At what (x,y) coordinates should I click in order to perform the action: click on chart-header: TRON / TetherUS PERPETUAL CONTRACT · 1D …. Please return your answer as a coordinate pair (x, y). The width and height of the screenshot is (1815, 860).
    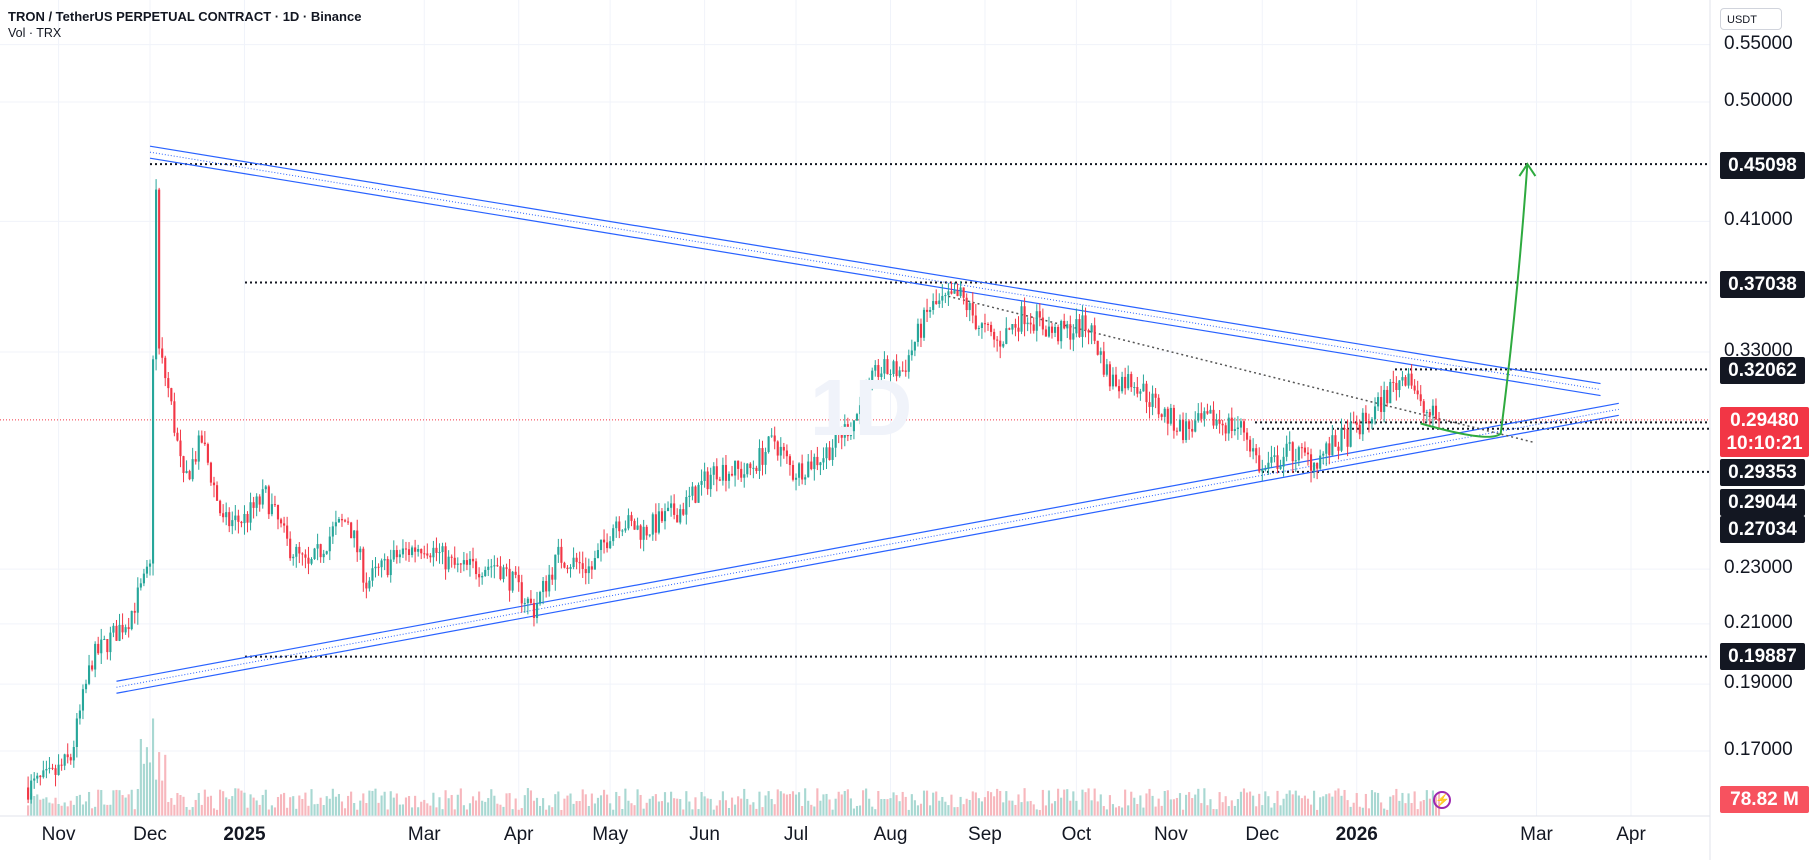
    Looking at the image, I should click on (184, 25).